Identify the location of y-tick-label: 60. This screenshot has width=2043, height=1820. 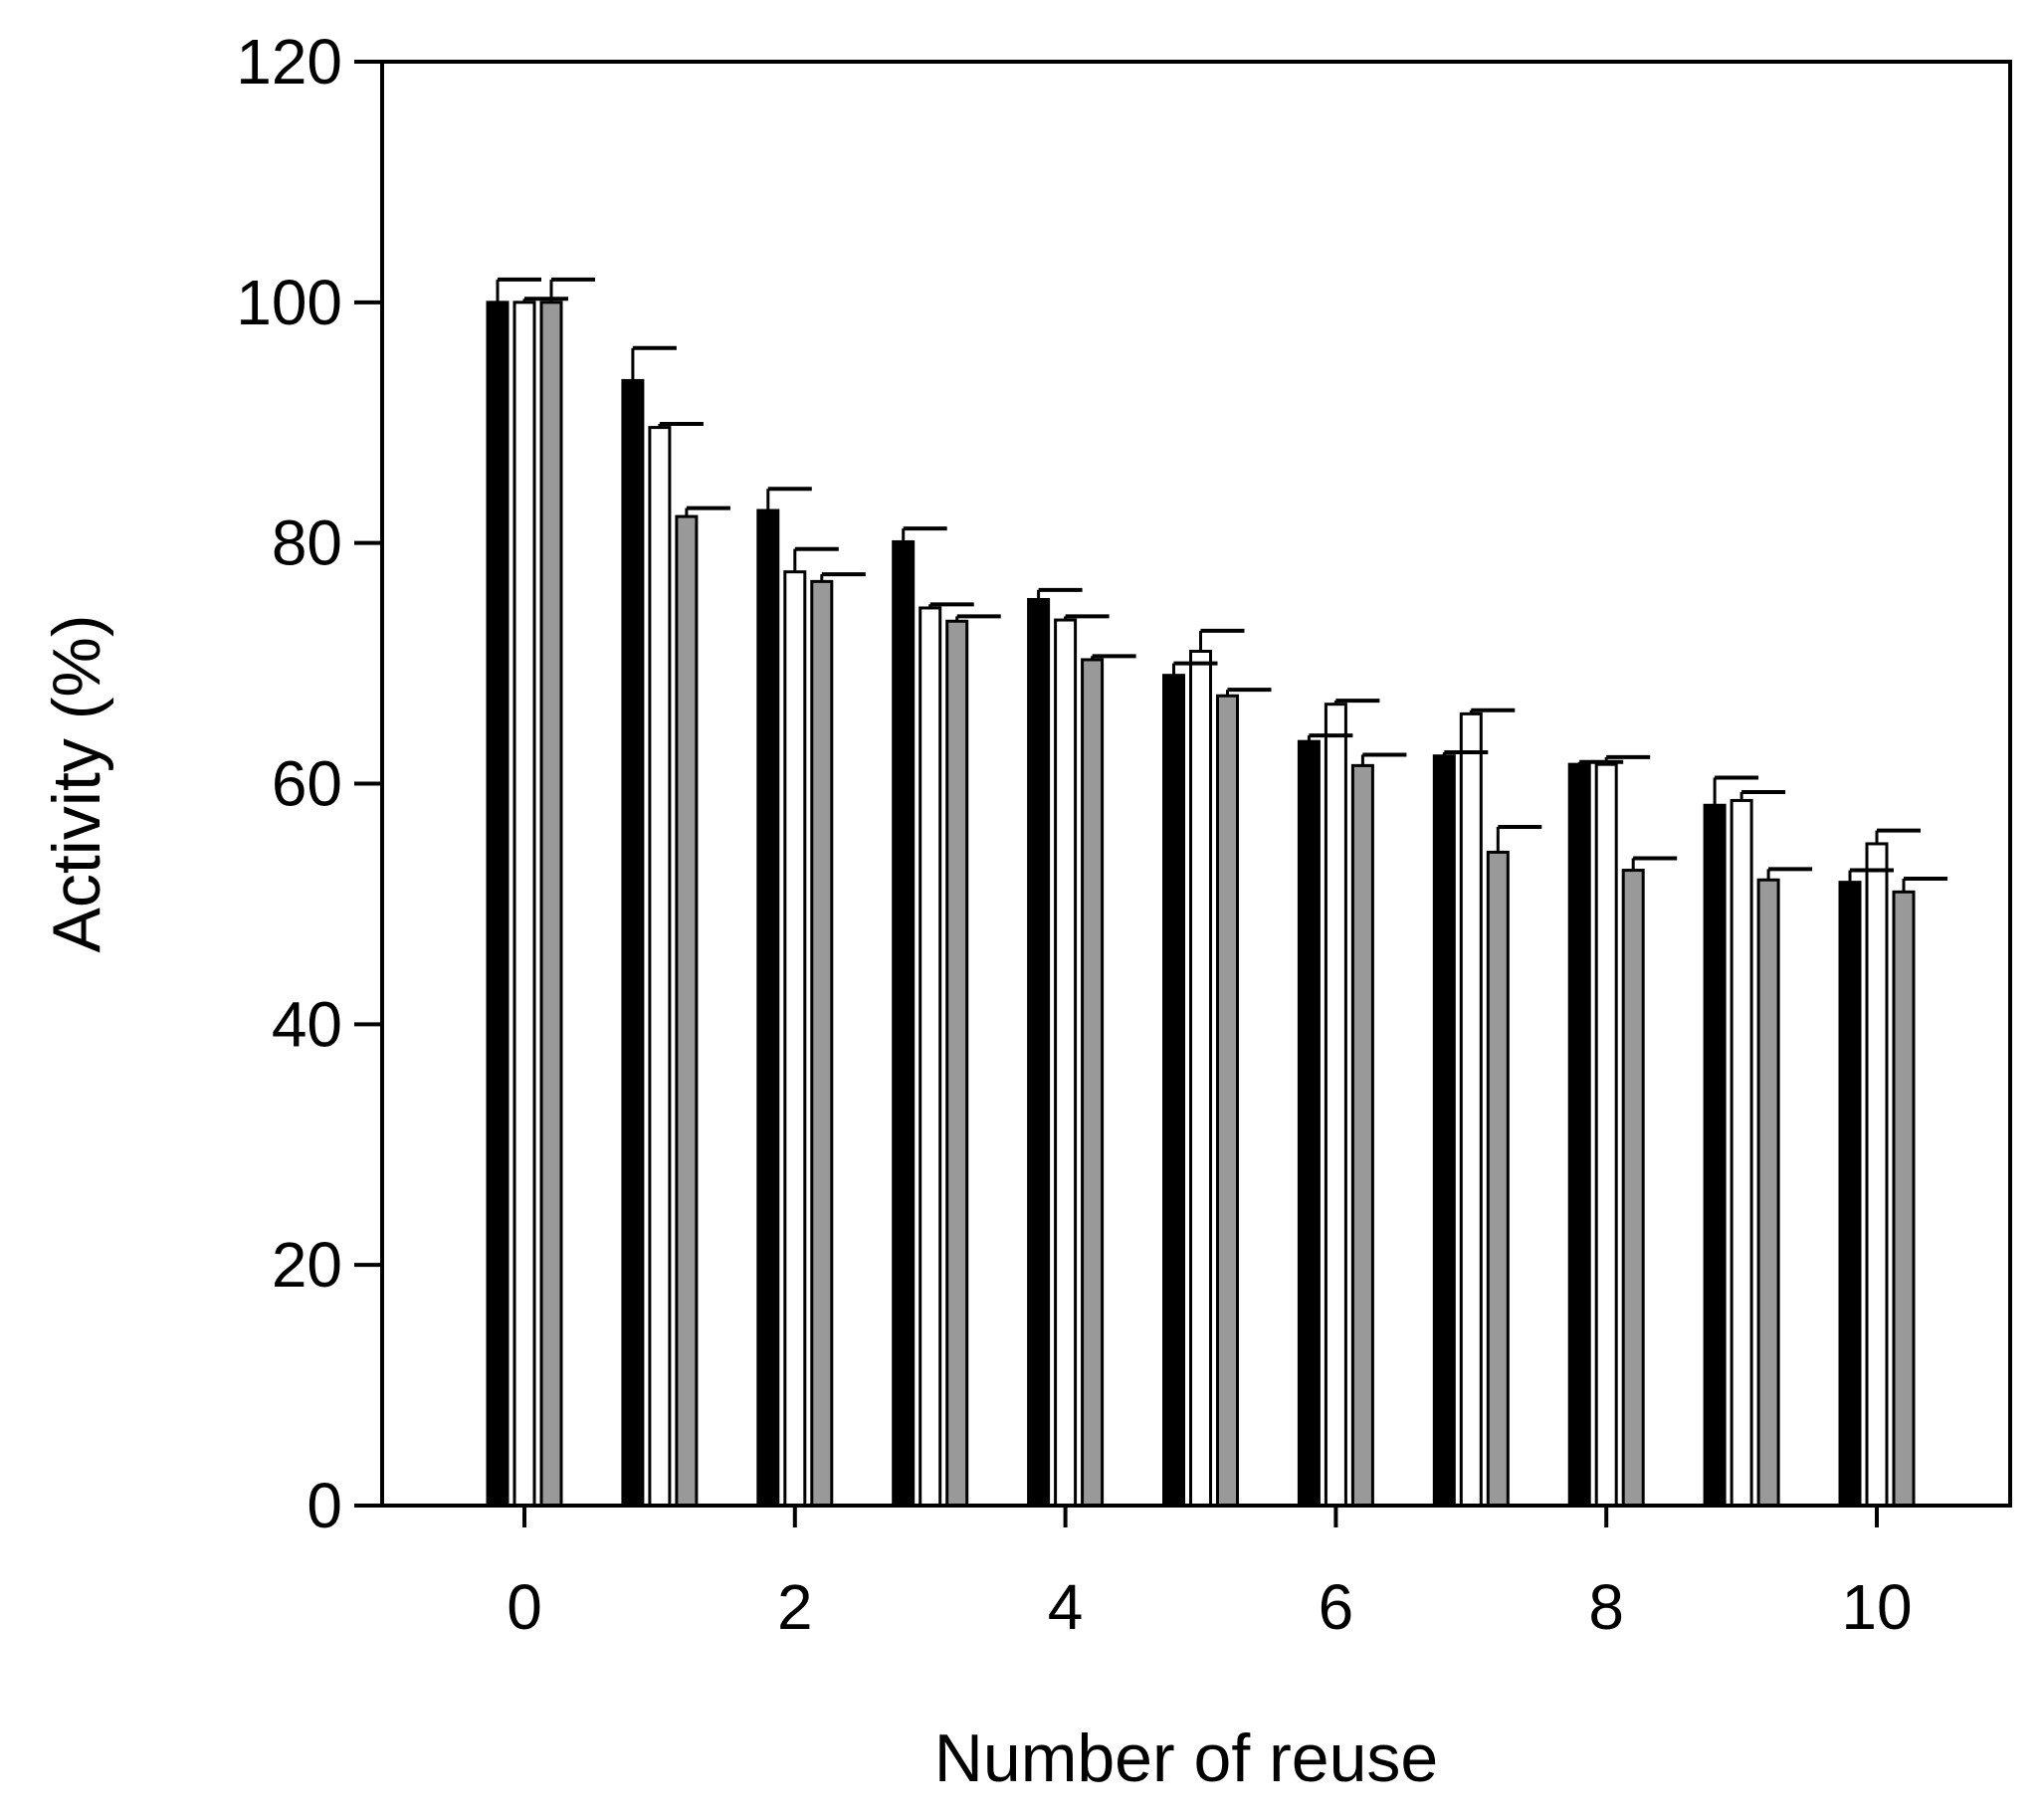
(307, 784).